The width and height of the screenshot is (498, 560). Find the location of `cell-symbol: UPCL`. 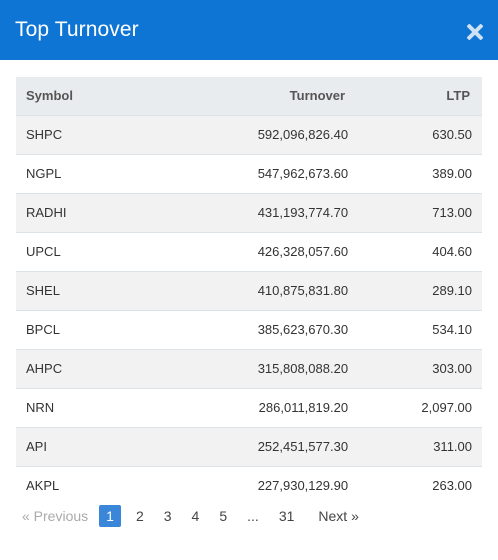

cell-symbol: UPCL is located at coordinates (43, 251).